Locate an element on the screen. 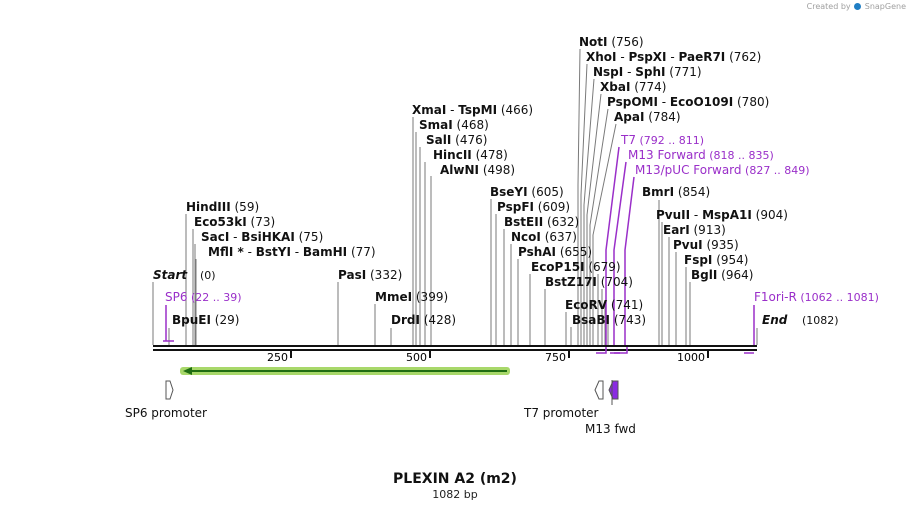 Image resolution: width=910 pixels, height=514 pixels. enzyme-label-bsabi: BsaBI (743) is located at coordinates (609, 320).